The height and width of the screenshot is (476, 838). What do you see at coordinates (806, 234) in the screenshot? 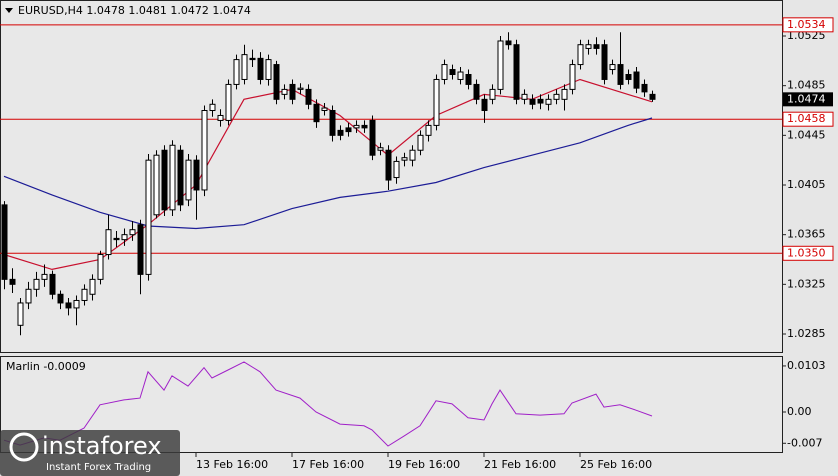
I see `y-tick-label: 1.0365` at bounding box center [806, 234].